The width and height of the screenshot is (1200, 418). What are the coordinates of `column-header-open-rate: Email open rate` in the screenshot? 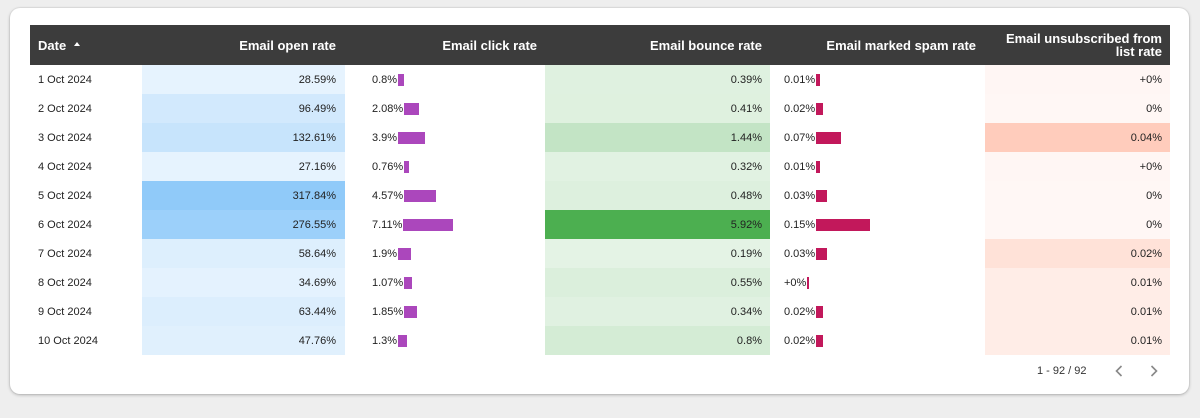 It's located at (239, 45).